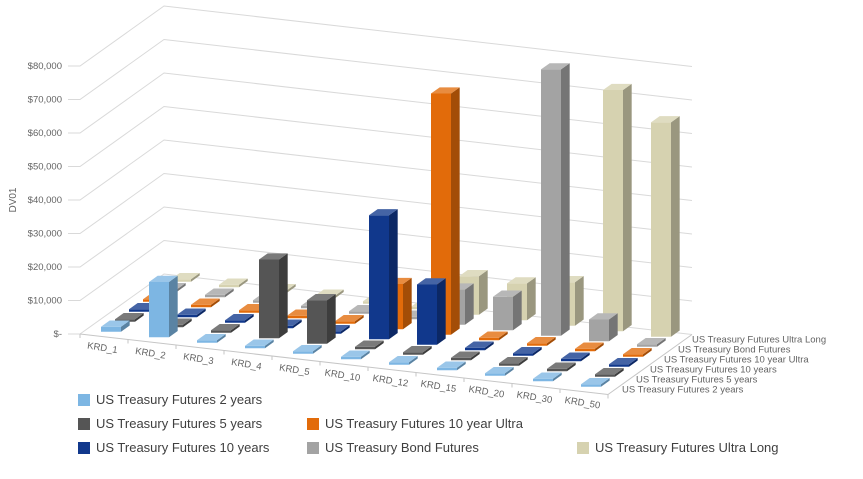 This screenshot has height=479, width=863. What do you see at coordinates (486, 392) in the screenshot?
I see `category-label: KRD_20` at bounding box center [486, 392].